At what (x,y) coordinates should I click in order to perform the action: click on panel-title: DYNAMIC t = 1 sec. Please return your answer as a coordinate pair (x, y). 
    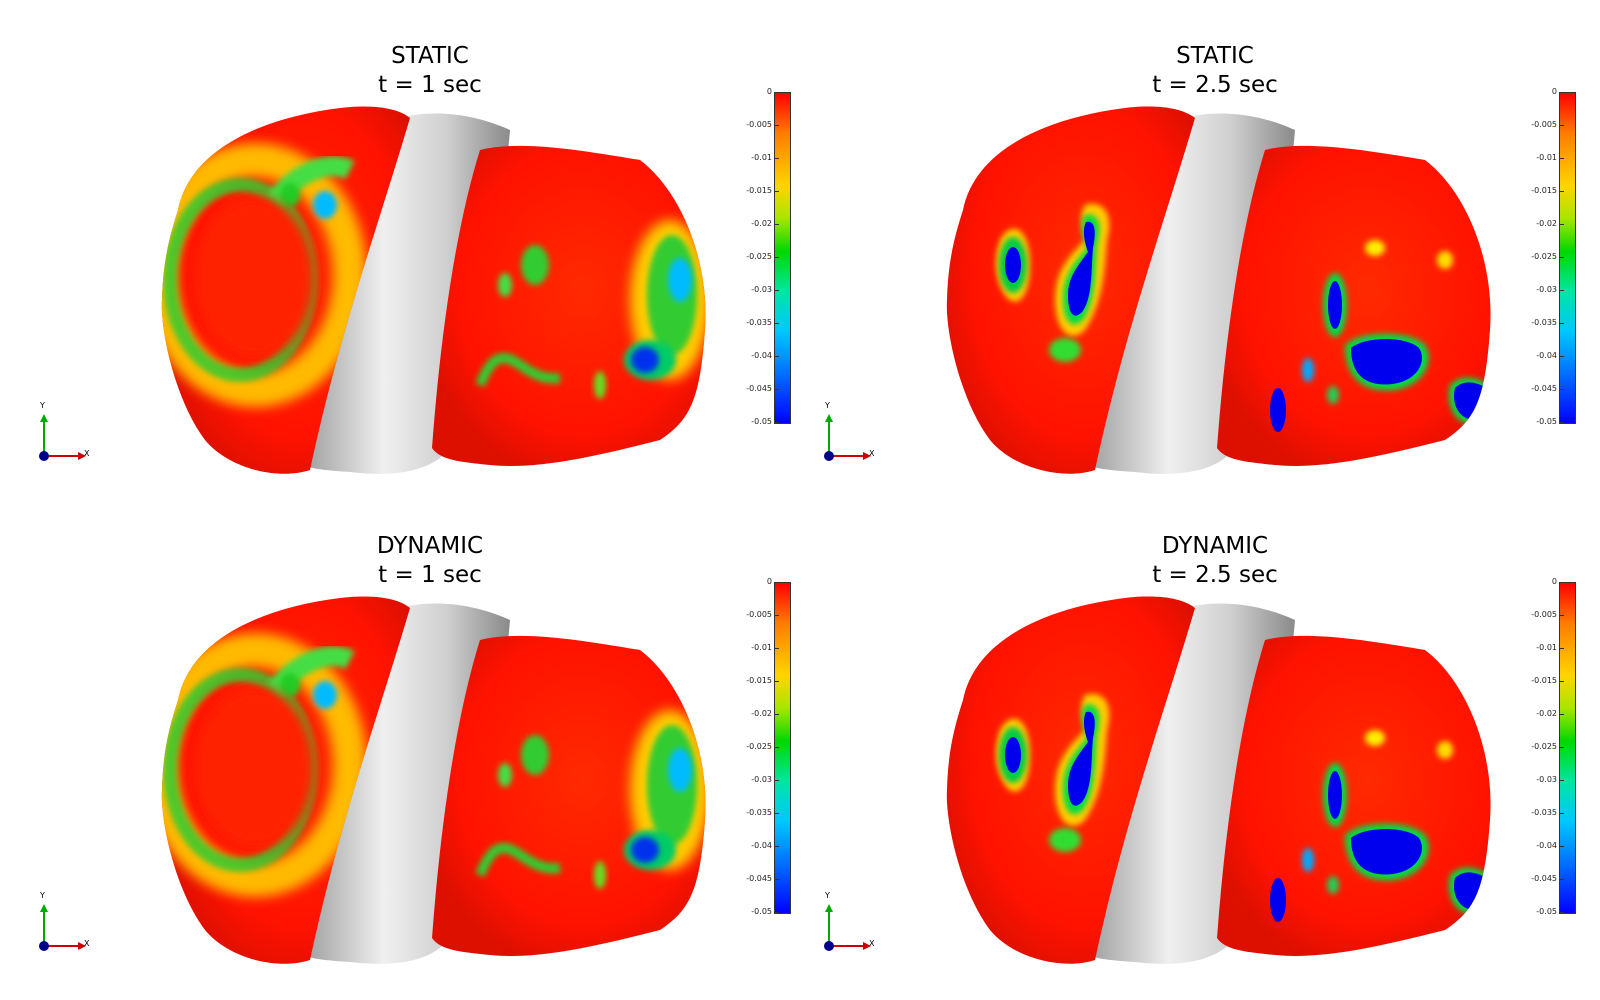
    Looking at the image, I should click on (430, 561).